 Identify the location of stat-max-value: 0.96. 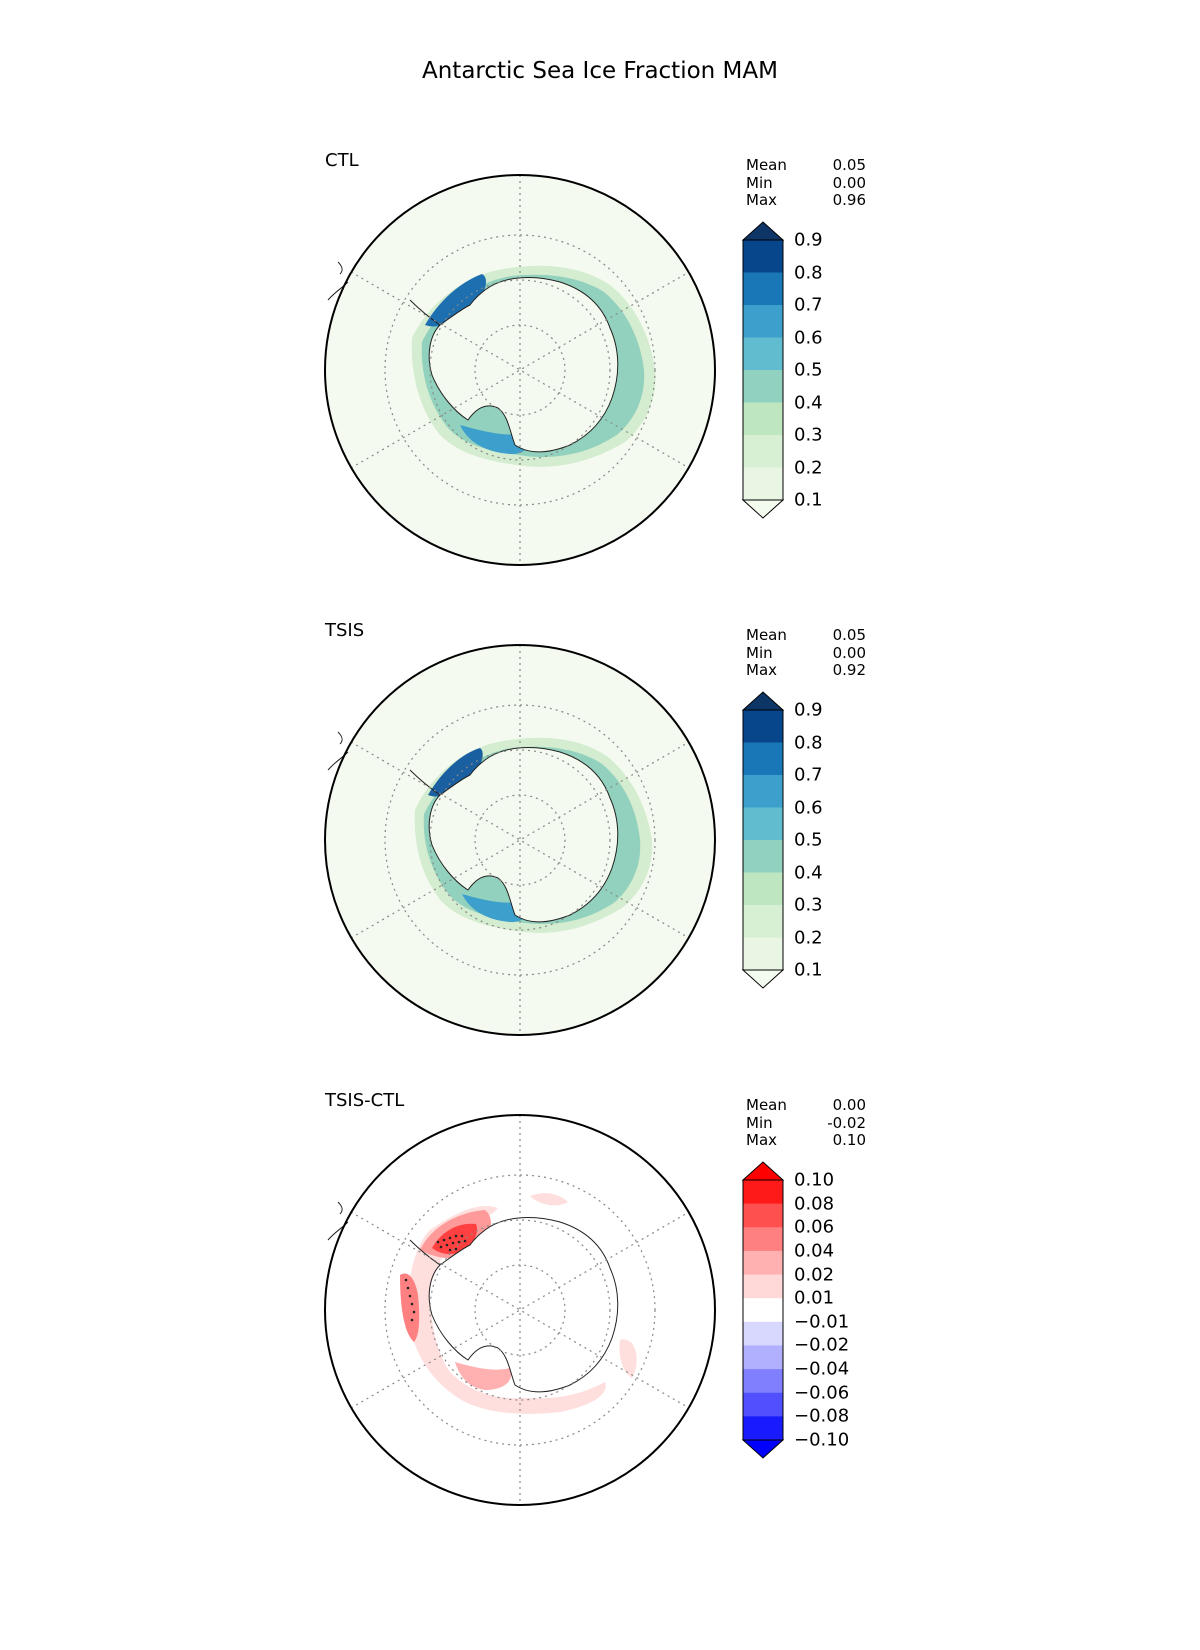
(849, 200).